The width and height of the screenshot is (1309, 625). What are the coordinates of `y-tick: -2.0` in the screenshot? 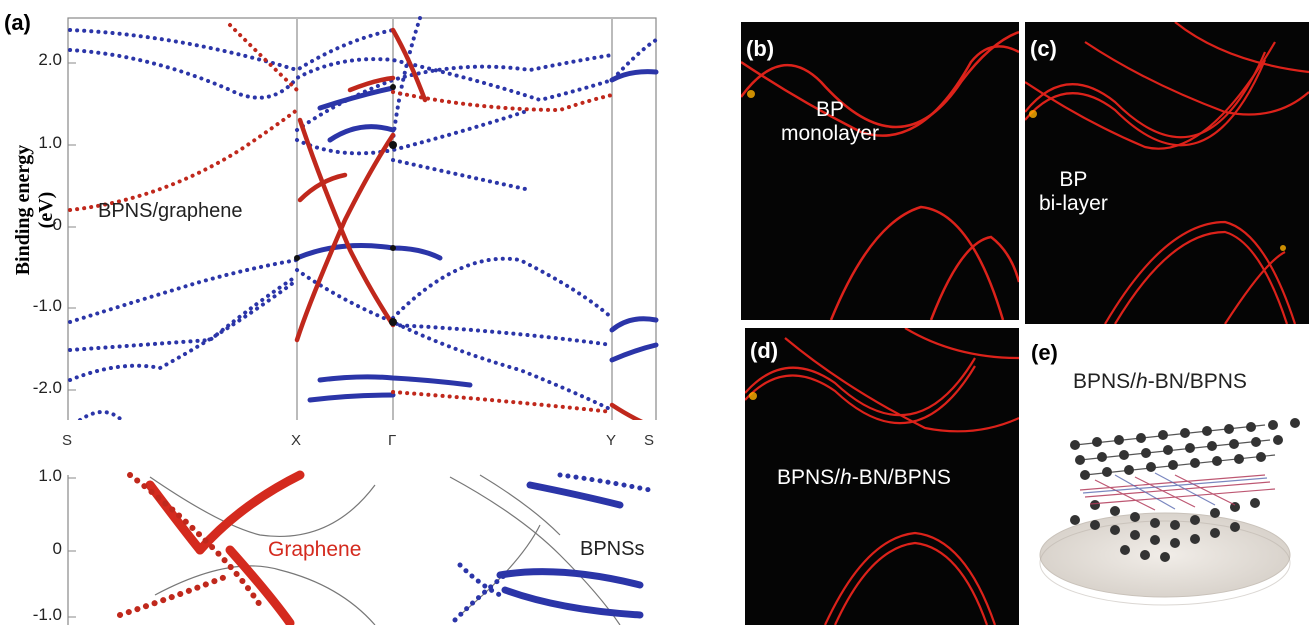 It's located at (47, 387).